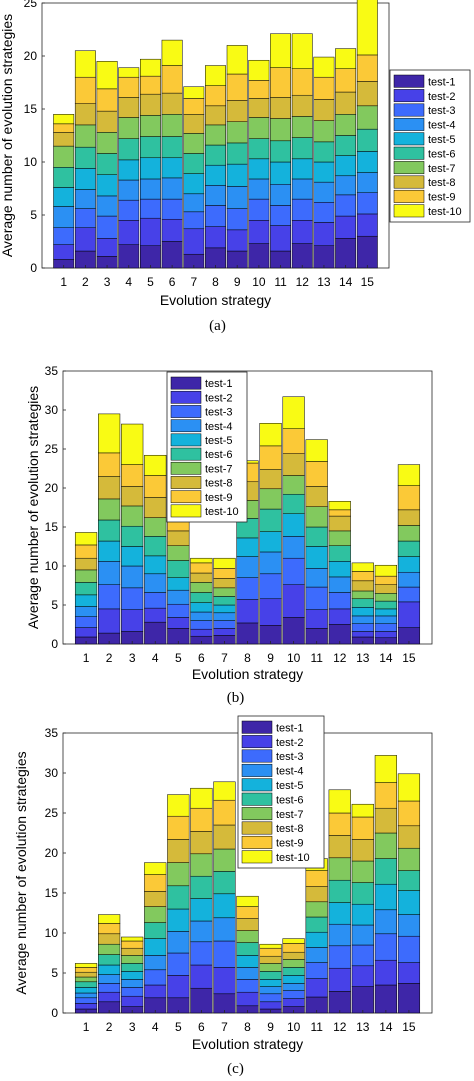 Image resolution: width=474 pixels, height=1081 pixels. Describe the element at coordinates (219, 413) in the screenshot. I see `legend-label-test-3: test-3` at that location.